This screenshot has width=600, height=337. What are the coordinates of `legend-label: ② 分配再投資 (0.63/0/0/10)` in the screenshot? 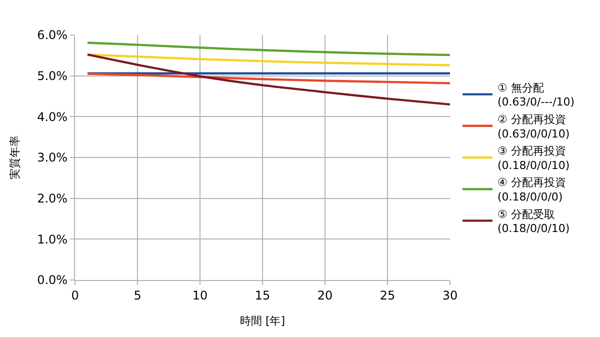 It's located at (534, 126).